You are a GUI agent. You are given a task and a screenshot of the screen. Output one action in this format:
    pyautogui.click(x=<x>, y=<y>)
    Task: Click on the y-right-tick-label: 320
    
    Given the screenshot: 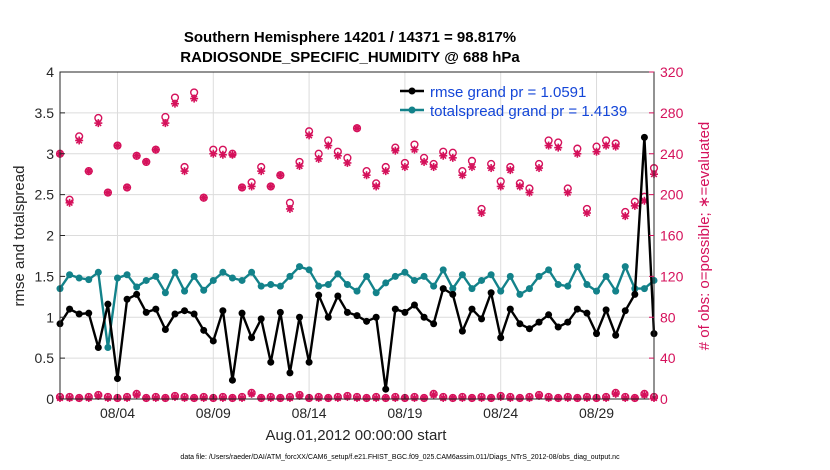 What is the action you would take?
    pyautogui.click(x=672, y=72)
    